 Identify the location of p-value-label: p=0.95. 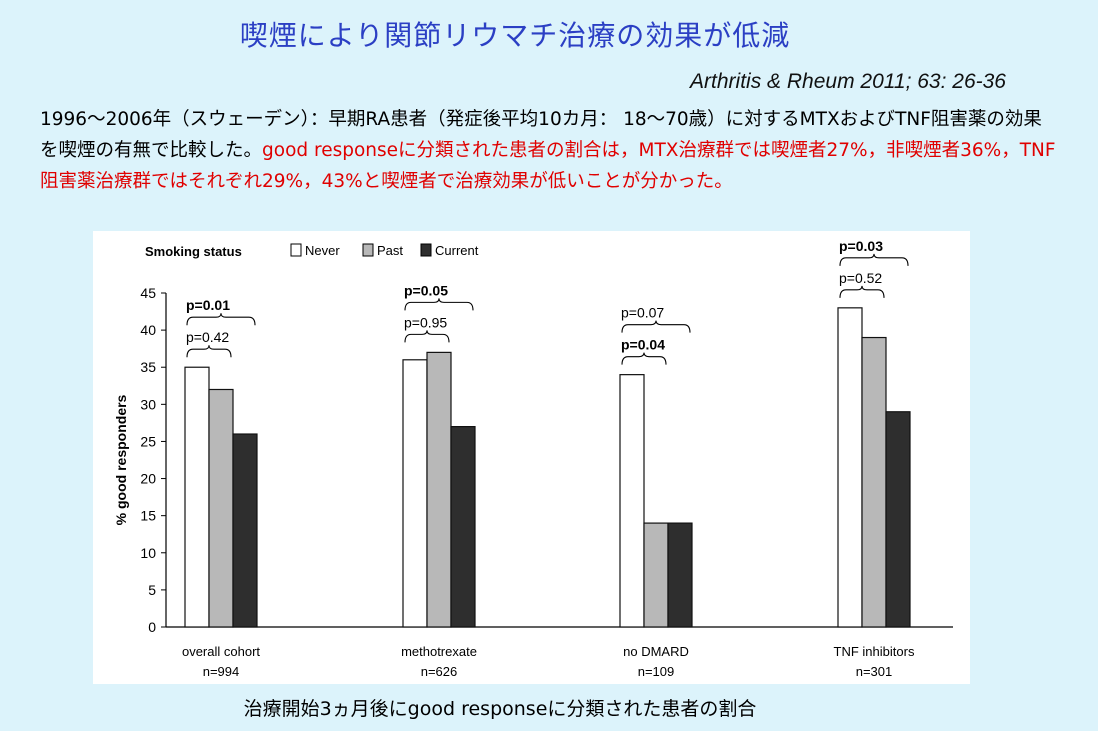
(425, 322).